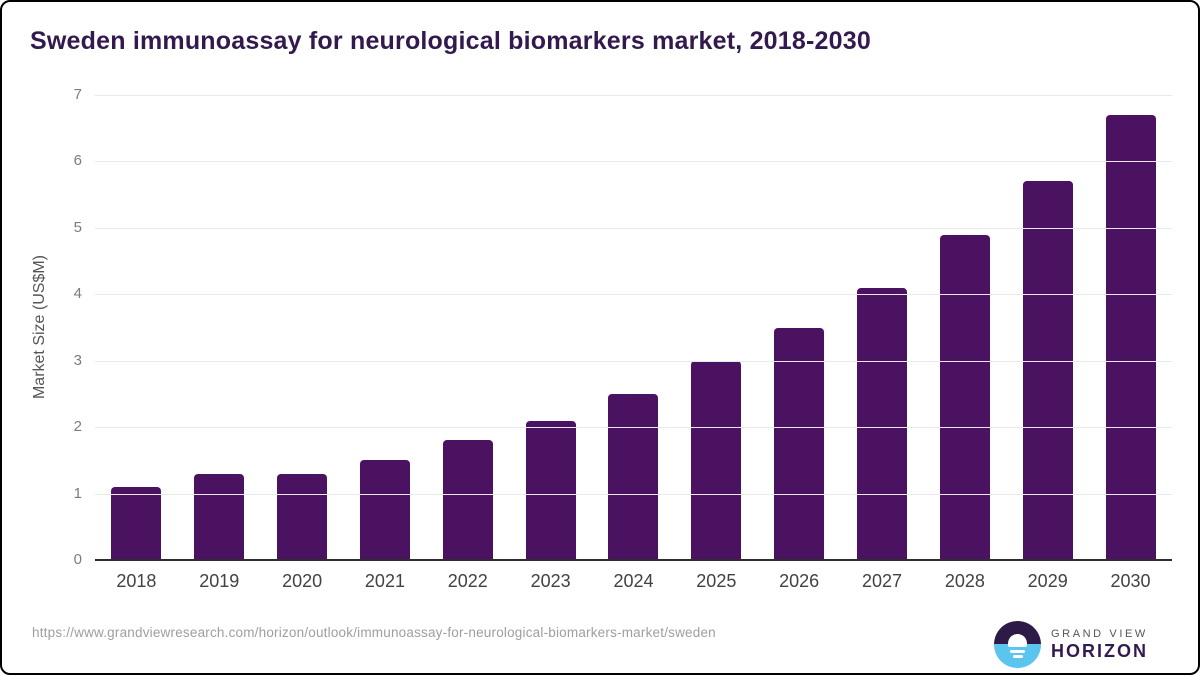 This screenshot has height=675, width=1200. What do you see at coordinates (799, 581) in the screenshot?
I see `x-tick-label: 2026` at bounding box center [799, 581].